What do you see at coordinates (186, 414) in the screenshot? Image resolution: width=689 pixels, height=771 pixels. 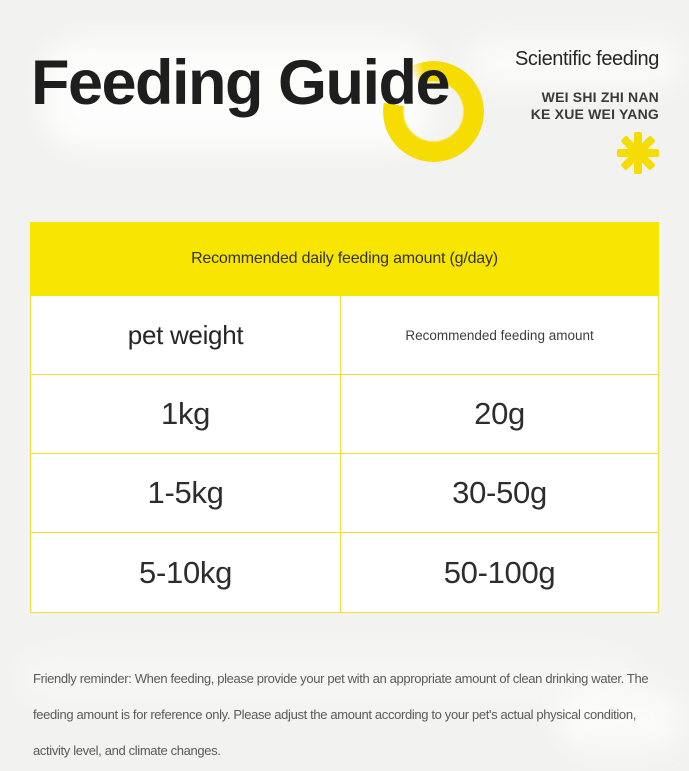 I see `table-cell-weight: 1kg` at bounding box center [186, 414].